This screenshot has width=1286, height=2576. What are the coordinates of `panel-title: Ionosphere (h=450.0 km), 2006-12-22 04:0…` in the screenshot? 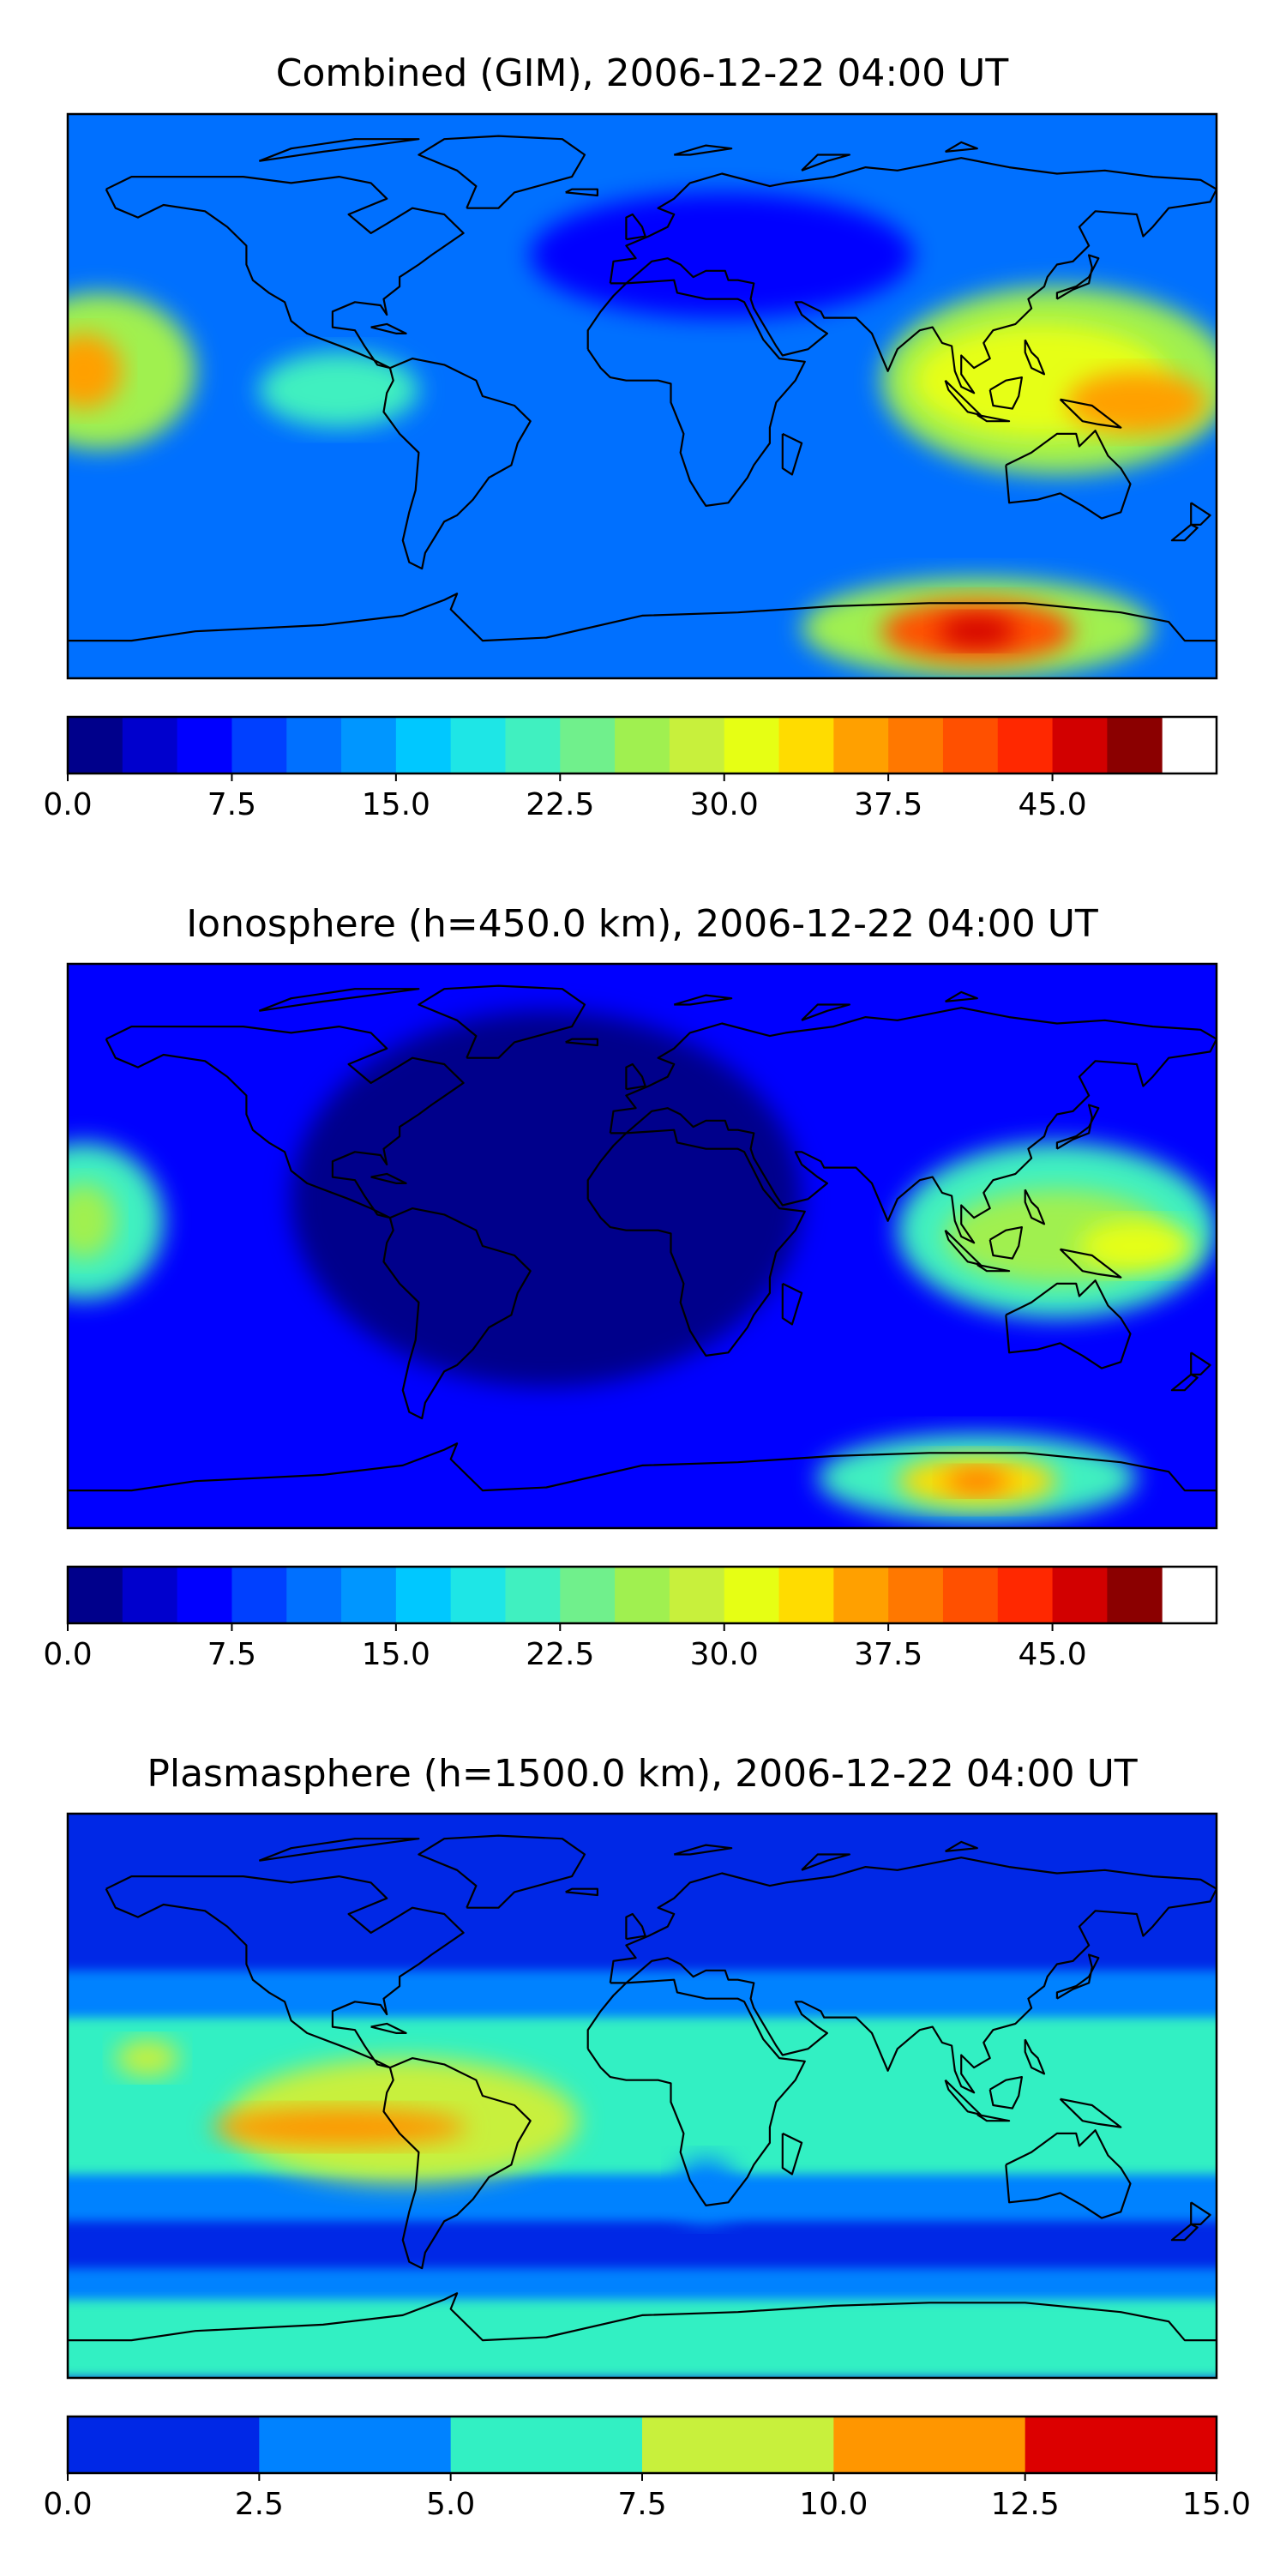 It's located at (642, 924).